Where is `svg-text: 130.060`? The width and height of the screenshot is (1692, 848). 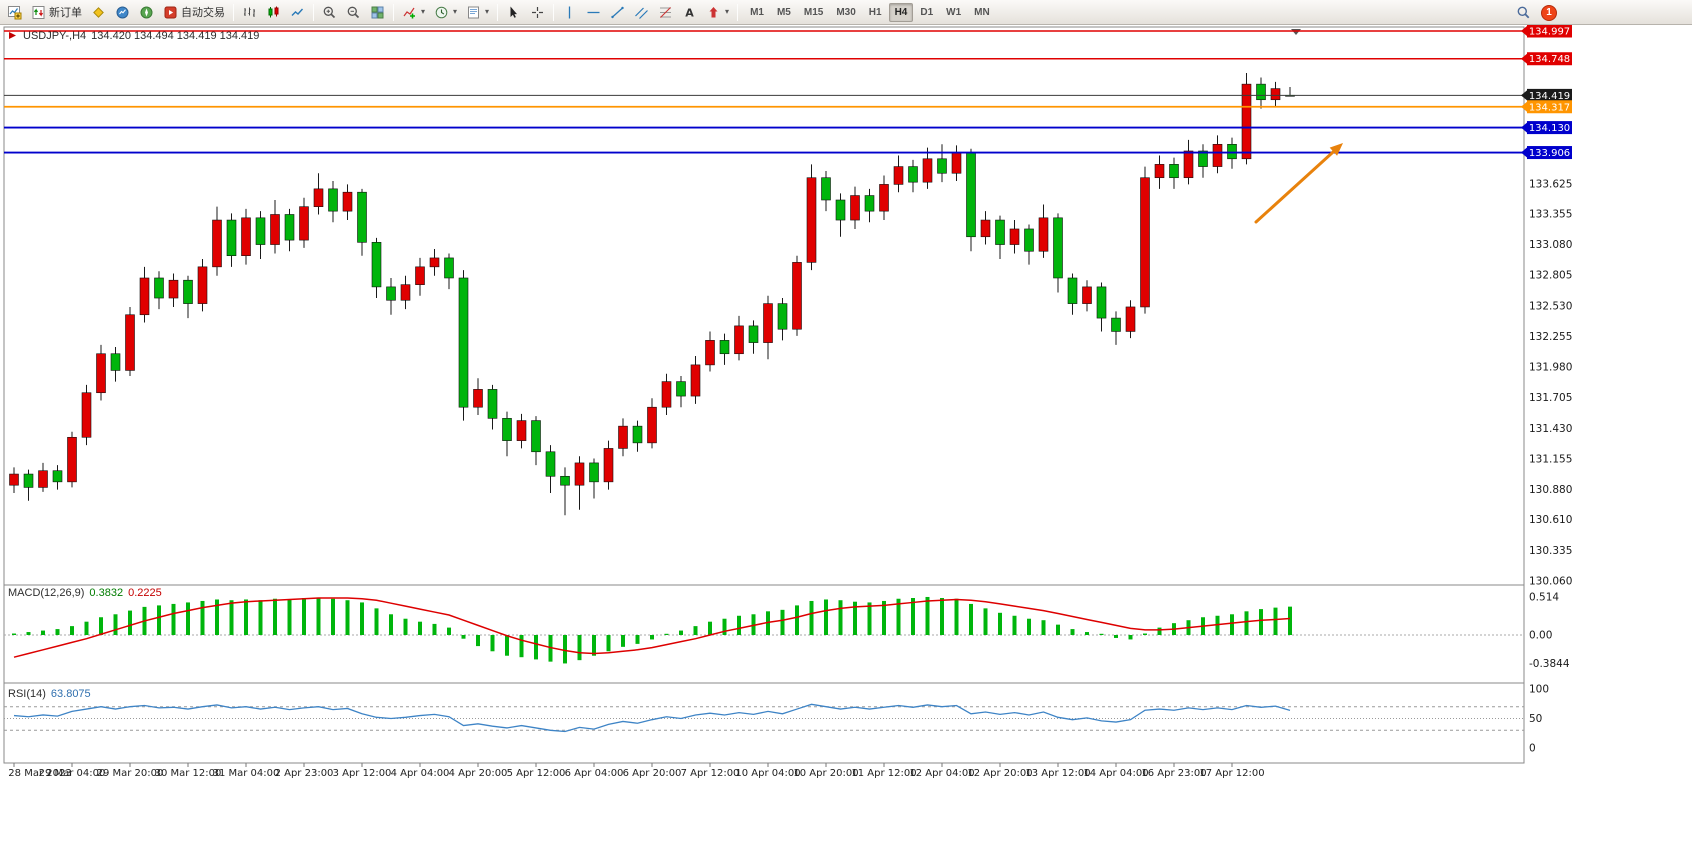
svg-text: 130.060 is located at coordinates (1550, 582).